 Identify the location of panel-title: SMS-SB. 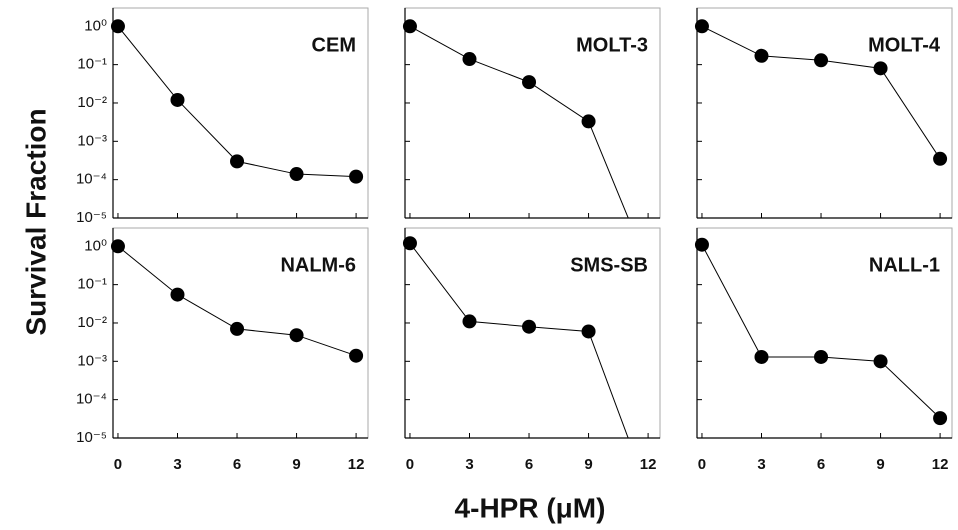
(609, 265).